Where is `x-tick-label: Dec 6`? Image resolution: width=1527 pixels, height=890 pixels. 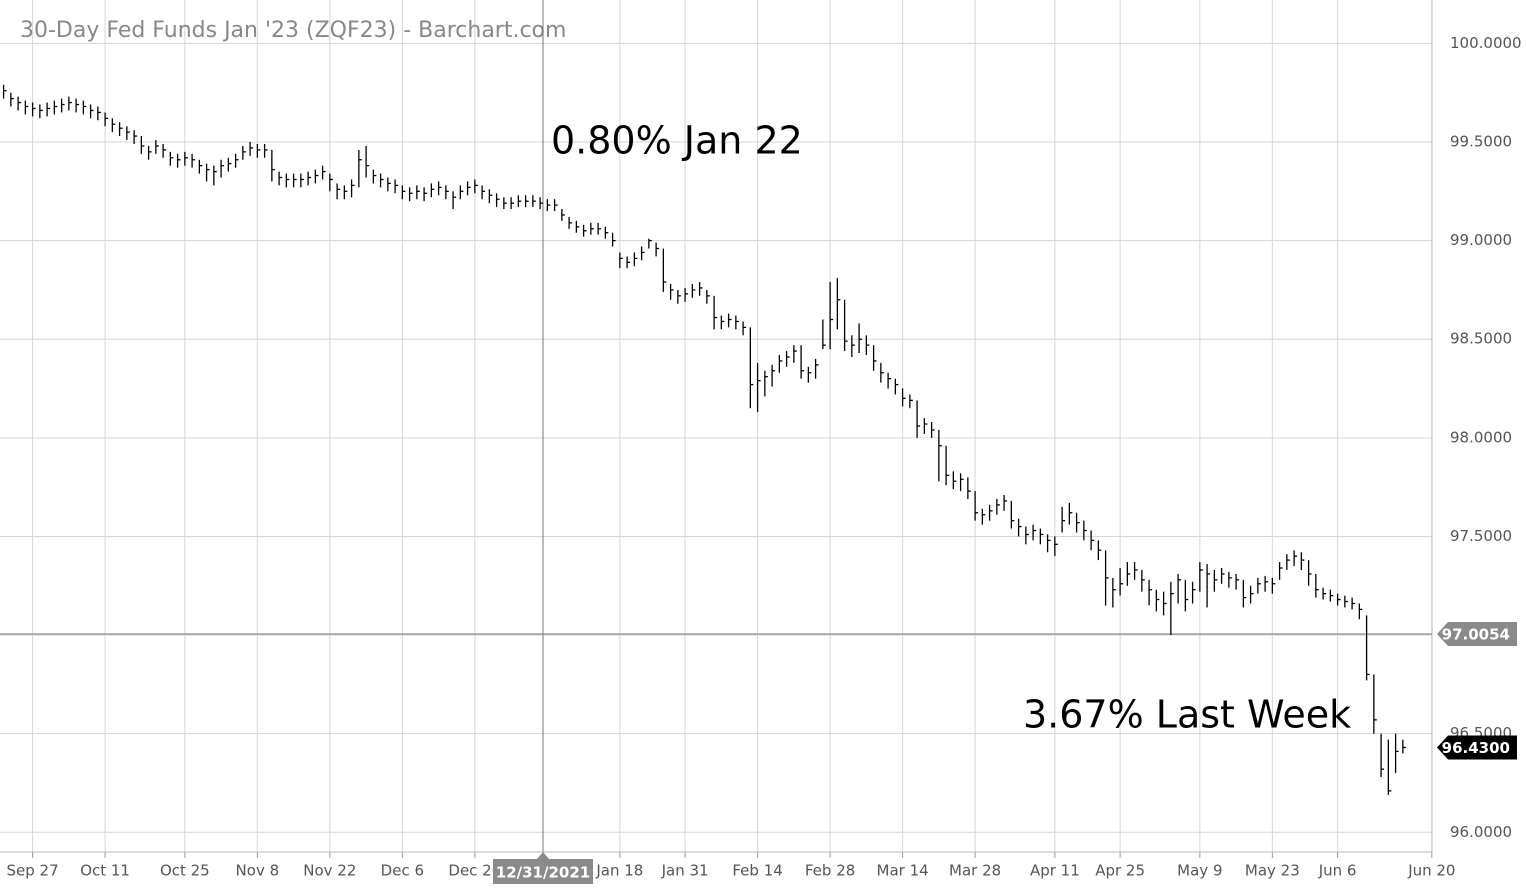 x-tick-label: Dec 6 is located at coordinates (402, 871).